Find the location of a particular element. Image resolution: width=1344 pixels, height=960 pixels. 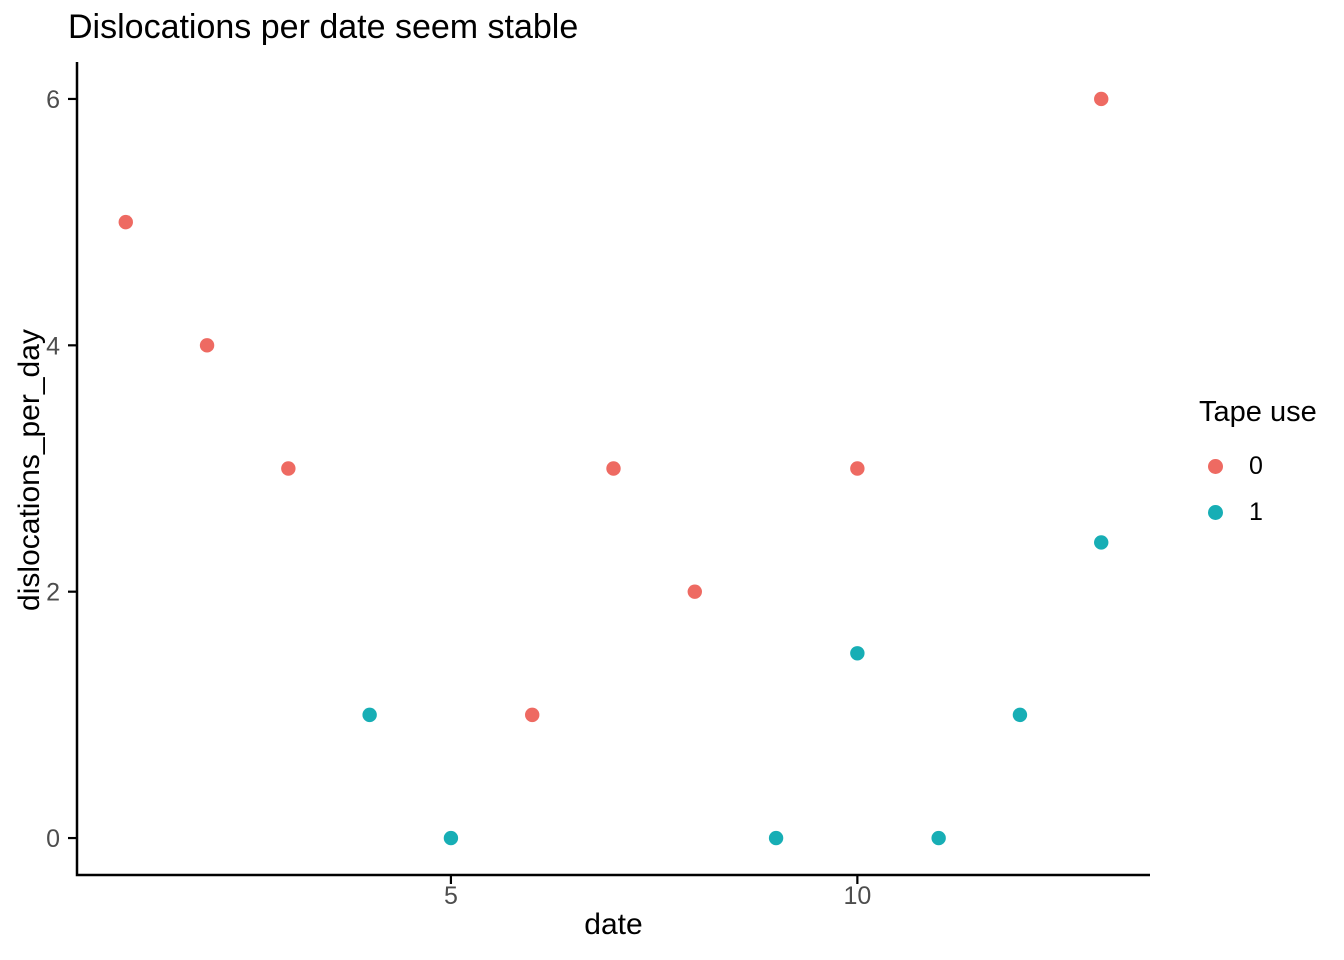

legend-item: 0 is located at coordinates (1258, 467).